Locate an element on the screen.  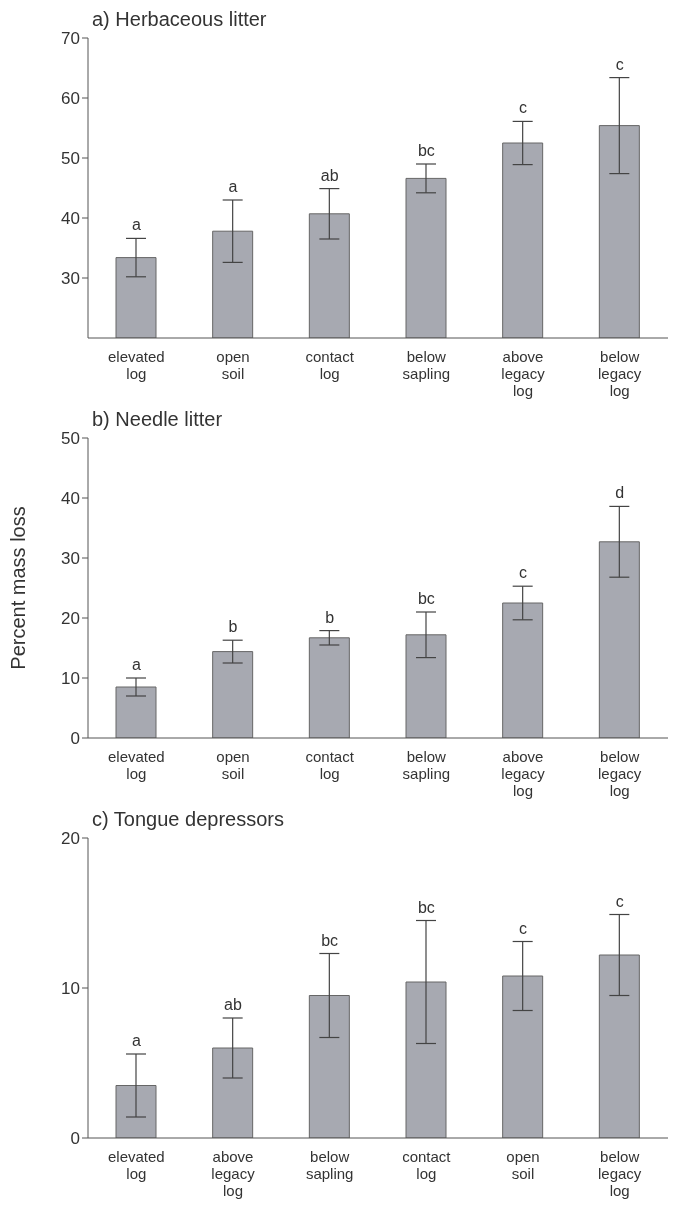
y-axis-title: Percent mass loss is located at coordinates (18, 588).